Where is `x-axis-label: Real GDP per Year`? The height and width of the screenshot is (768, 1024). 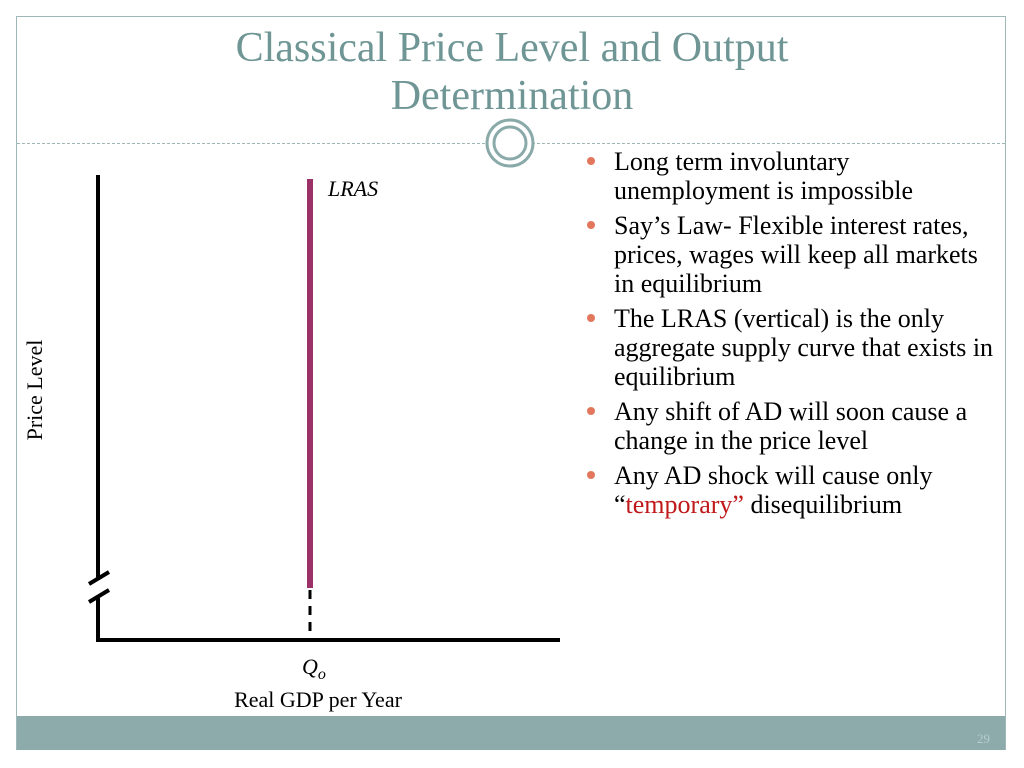
x-axis-label: Real GDP per Year is located at coordinates (318, 699).